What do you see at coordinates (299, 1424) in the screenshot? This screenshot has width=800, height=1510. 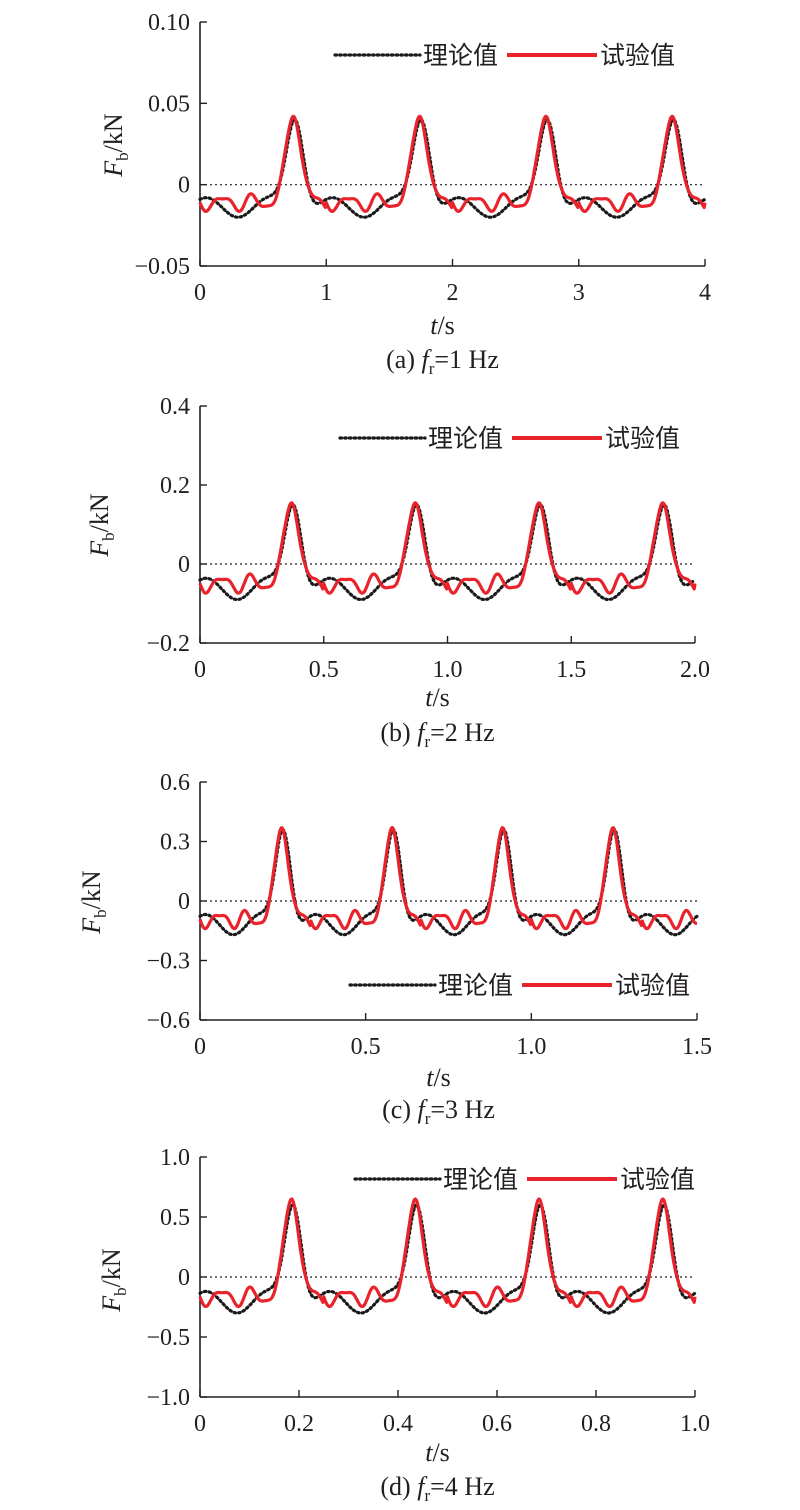 I see `x-tick-label: 0.2` at bounding box center [299, 1424].